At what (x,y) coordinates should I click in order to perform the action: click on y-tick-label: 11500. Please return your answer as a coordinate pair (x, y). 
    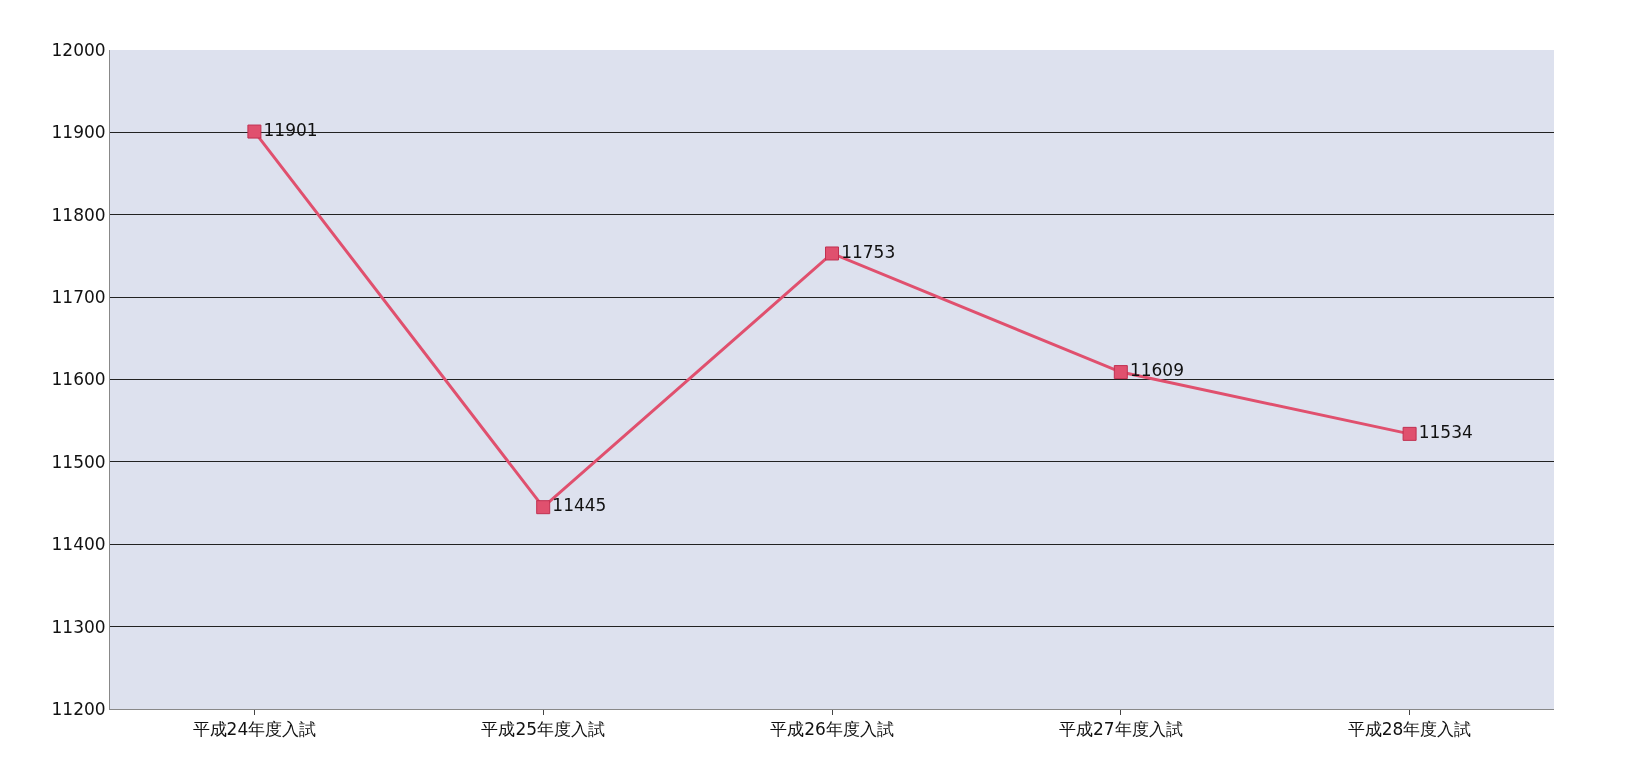
    Looking at the image, I should click on (78, 461).